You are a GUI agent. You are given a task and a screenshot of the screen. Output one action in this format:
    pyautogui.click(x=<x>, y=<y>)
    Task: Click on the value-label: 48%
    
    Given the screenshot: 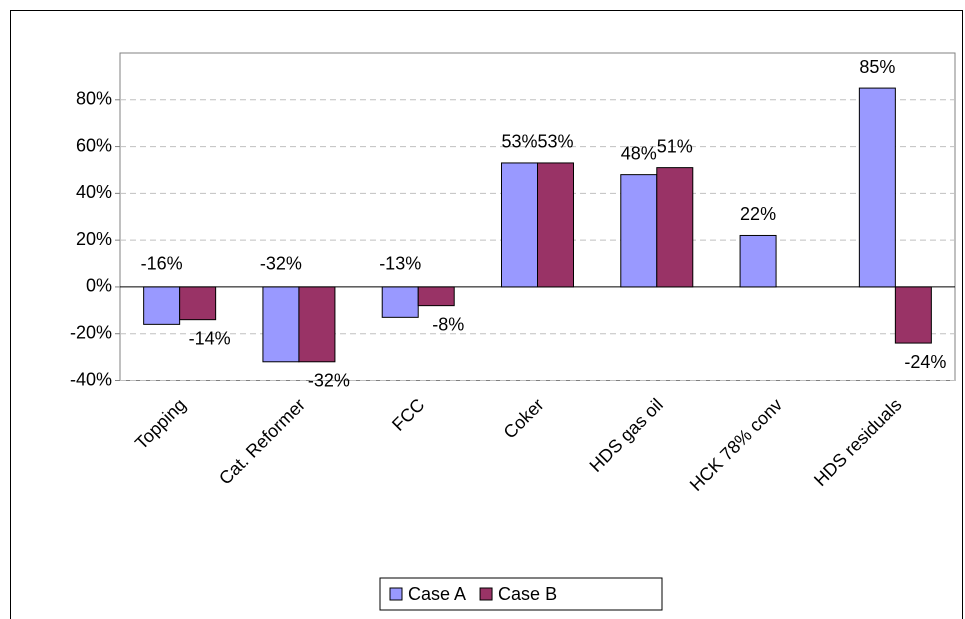 What is the action you would take?
    pyautogui.click(x=639, y=153)
    